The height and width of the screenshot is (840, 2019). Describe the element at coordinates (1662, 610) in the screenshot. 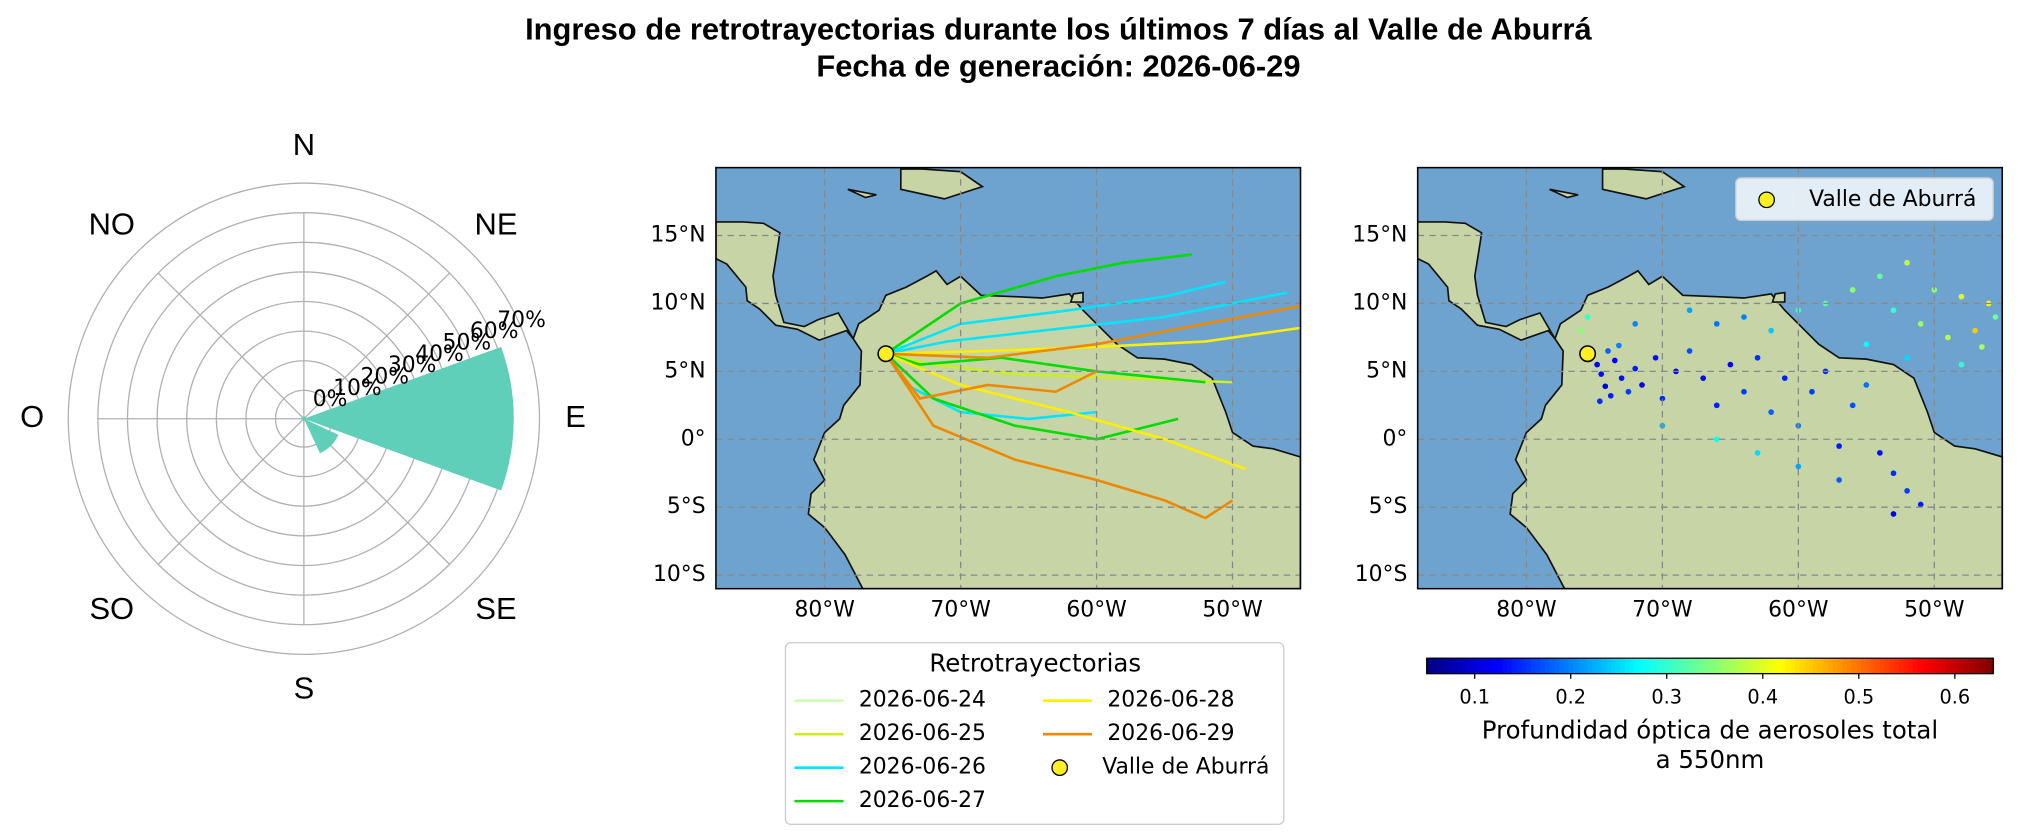

I see `x-tick-label: 70°W` at that location.